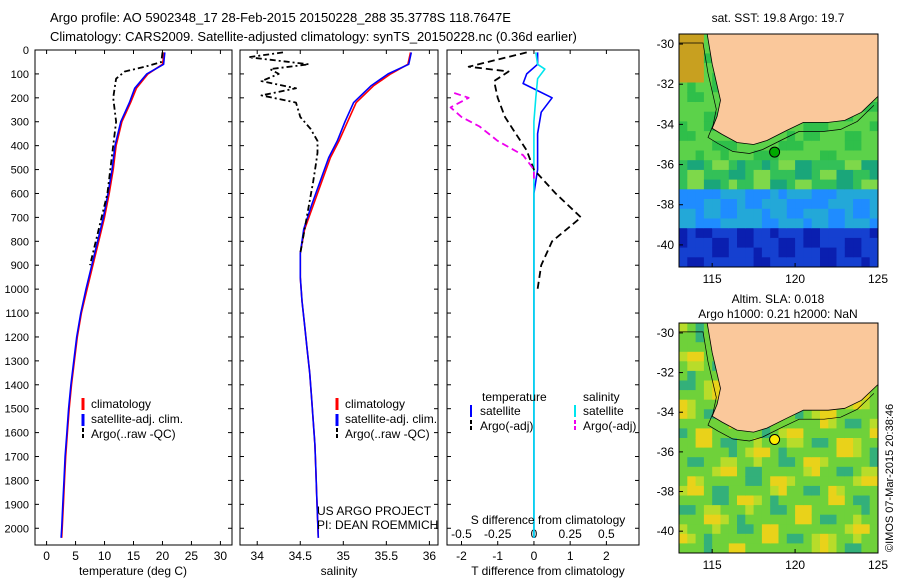 The height and width of the screenshot is (580, 900). Describe the element at coordinates (163, 556) in the screenshot. I see `x-tick-label: 20` at that location.